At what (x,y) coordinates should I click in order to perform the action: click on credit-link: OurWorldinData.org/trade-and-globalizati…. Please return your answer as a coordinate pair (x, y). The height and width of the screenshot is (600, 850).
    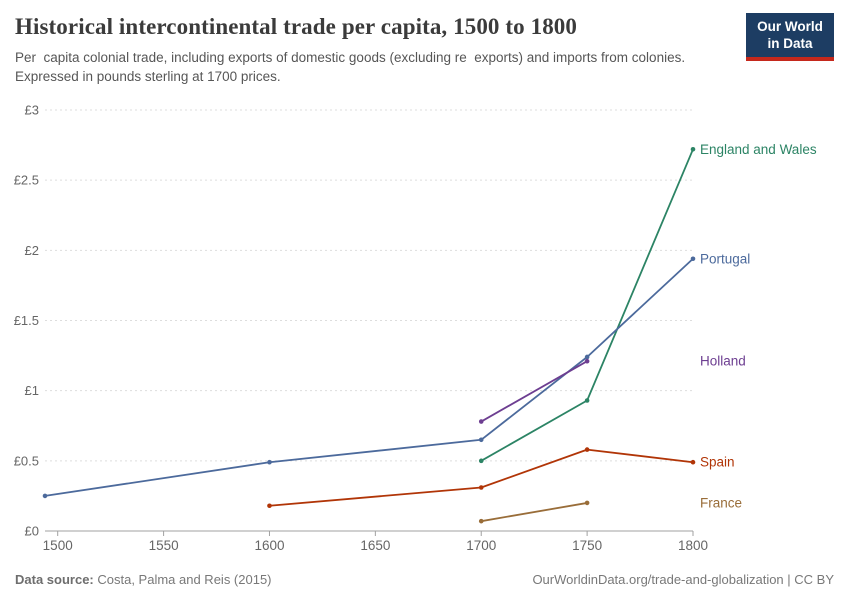
    Looking at the image, I should click on (683, 579).